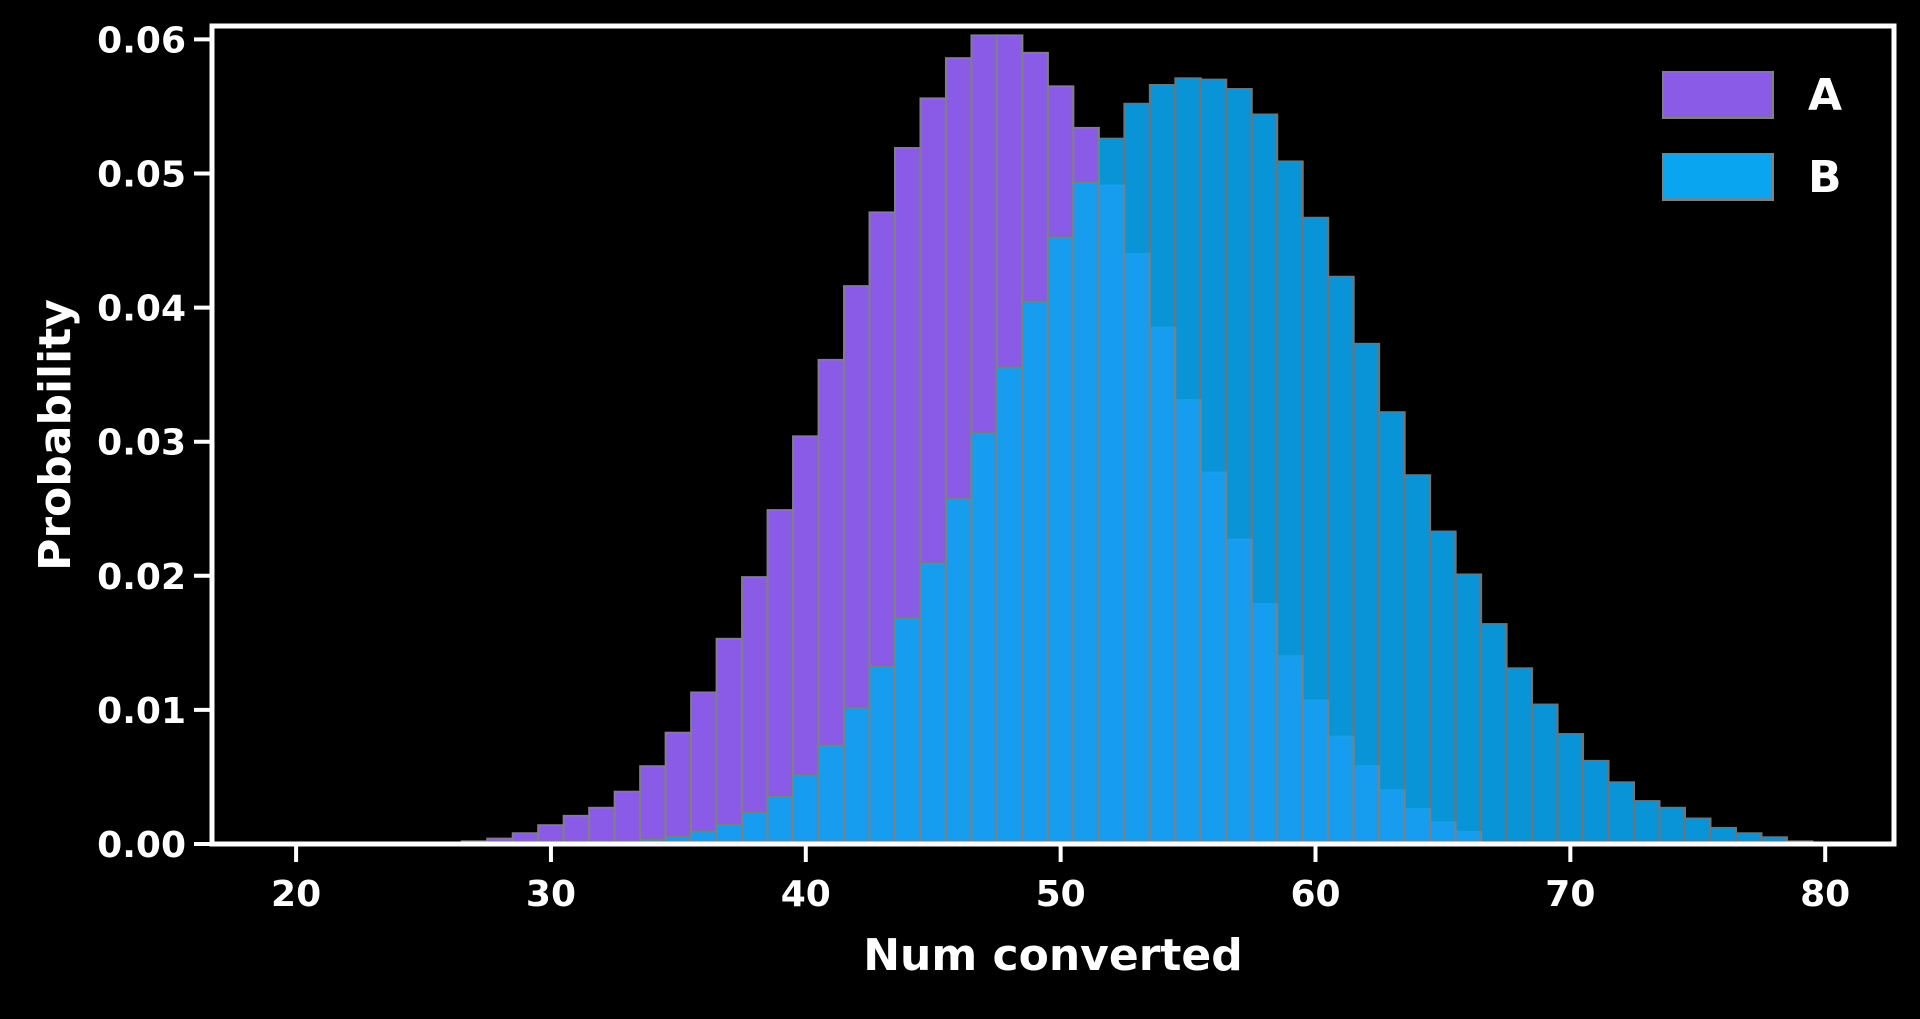  What do you see at coordinates (1570, 894) in the screenshot?
I see `x-tick-label-70: 70` at bounding box center [1570, 894].